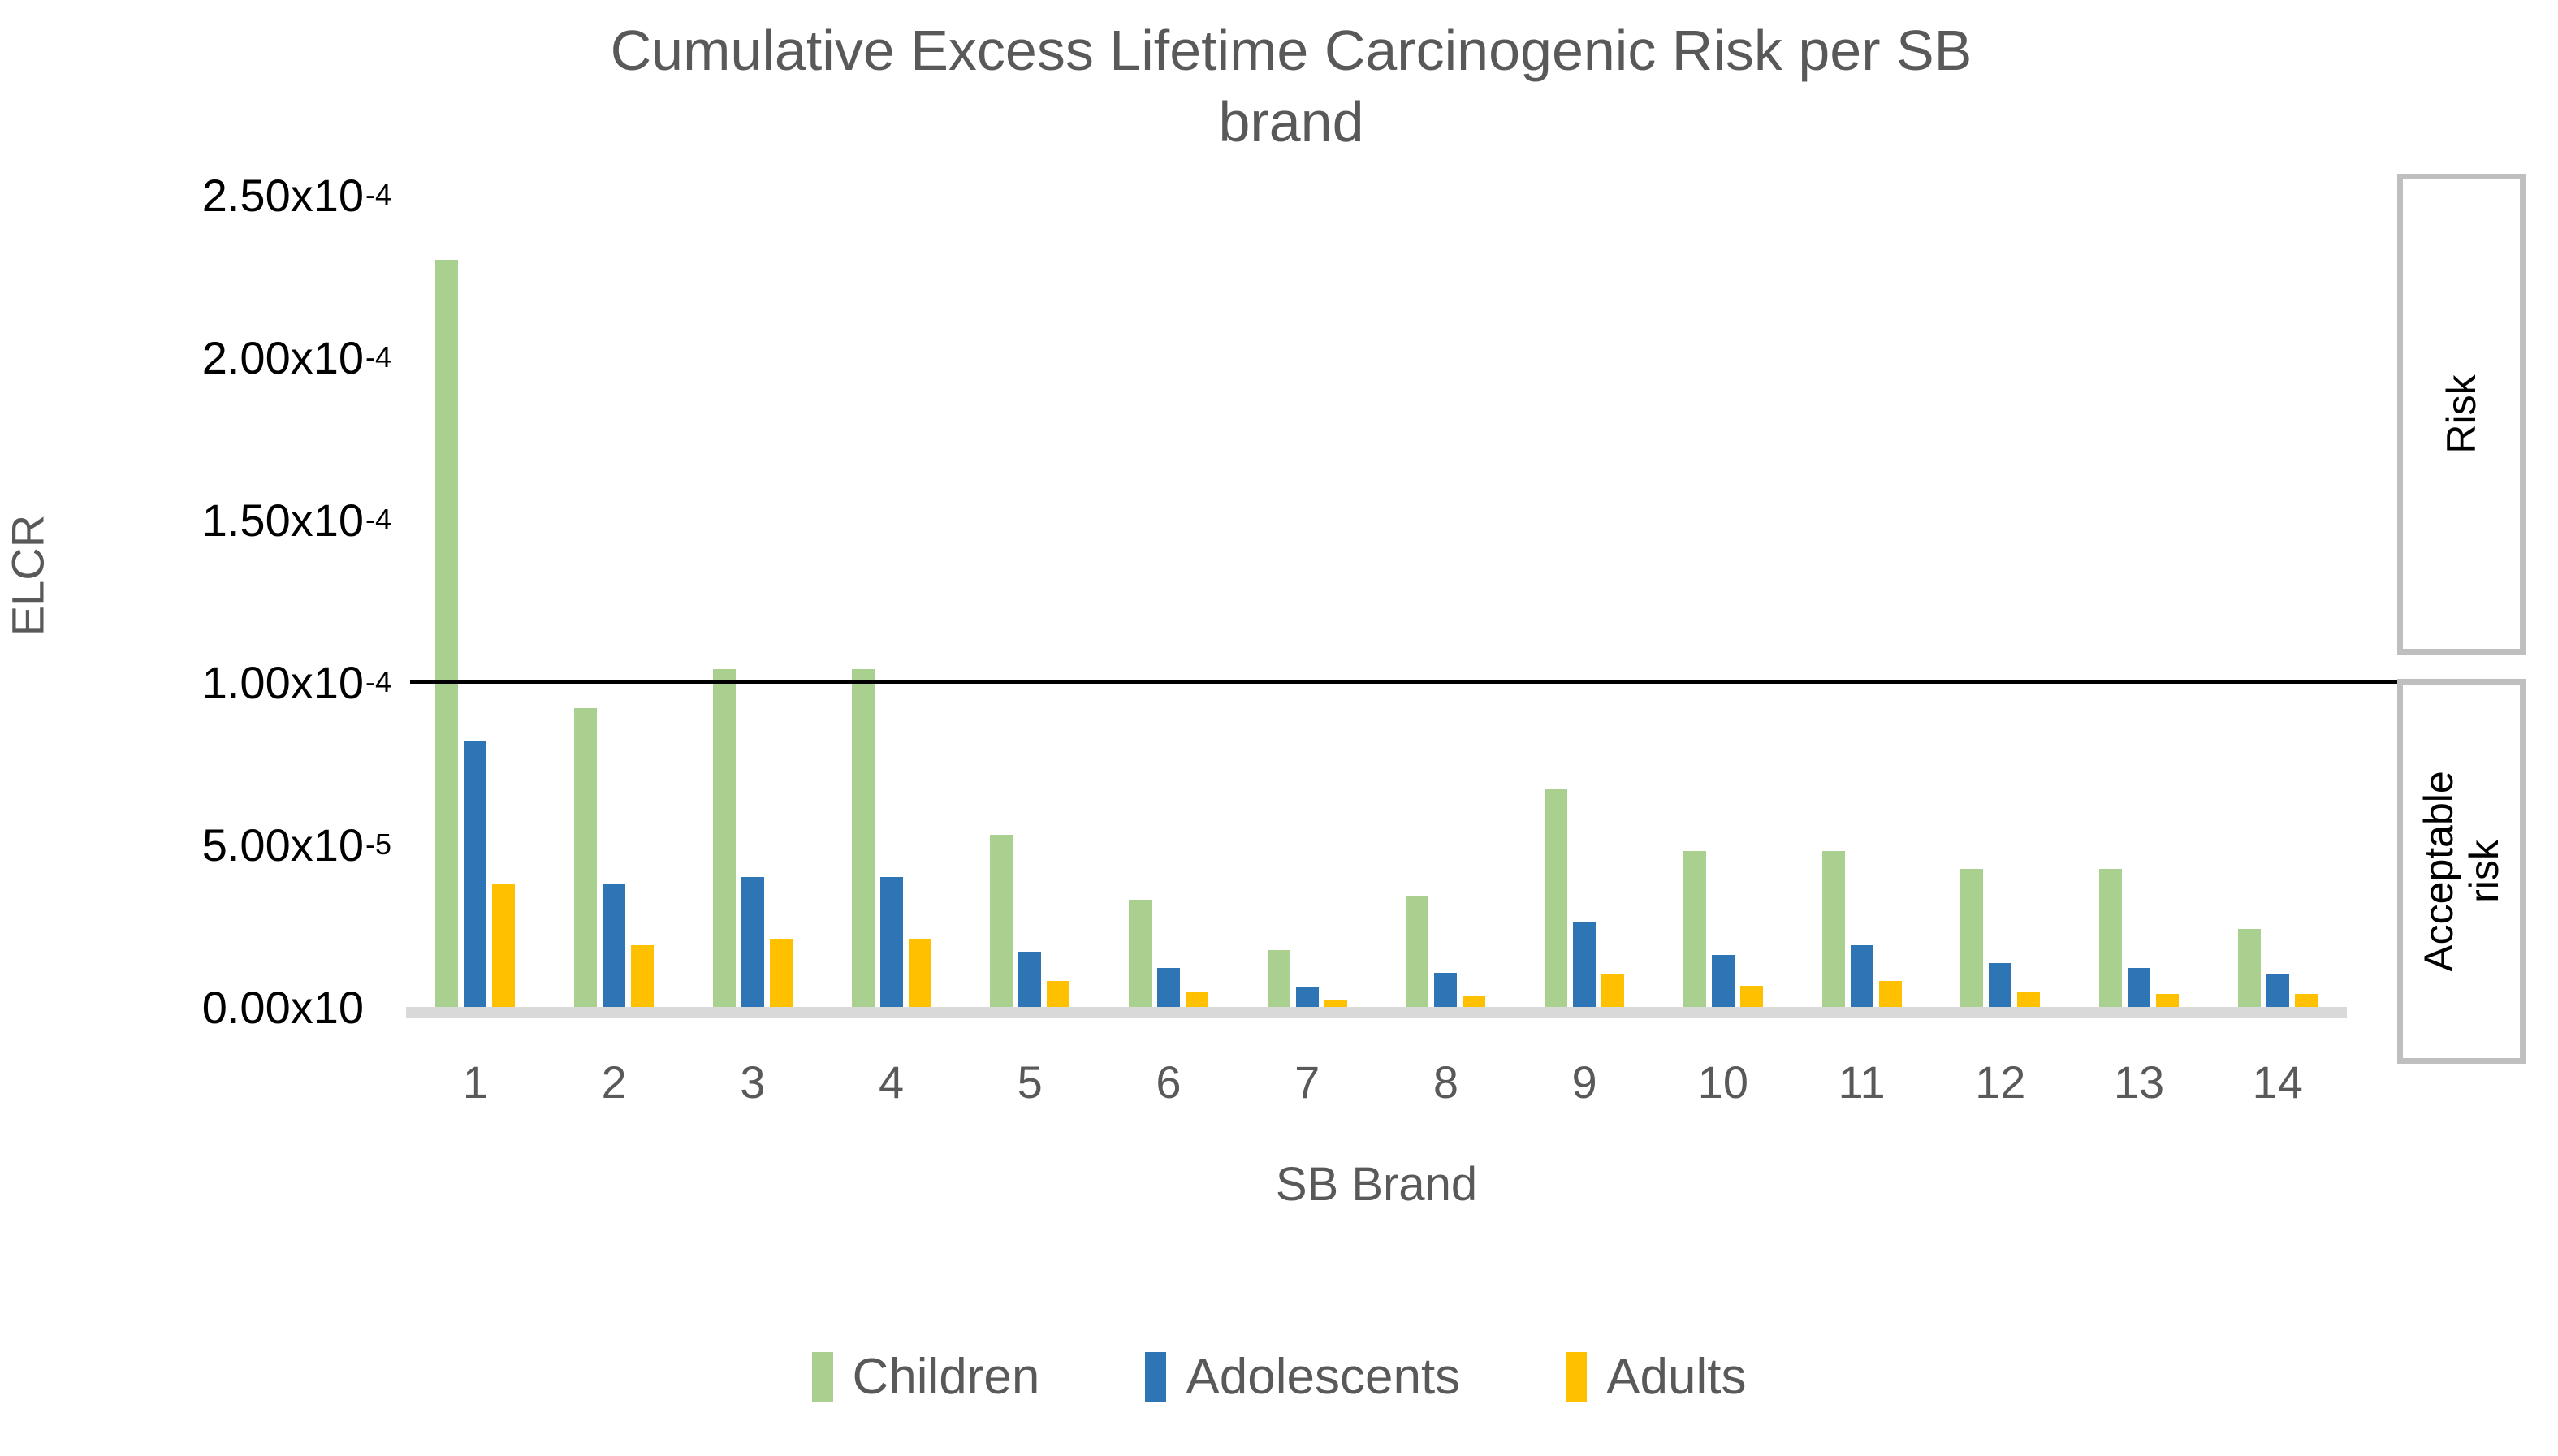 The image size is (2558, 1456). What do you see at coordinates (1169, 1082) in the screenshot?
I see `x-tick-label-6: 6` at bounding box center [1169, 1082].